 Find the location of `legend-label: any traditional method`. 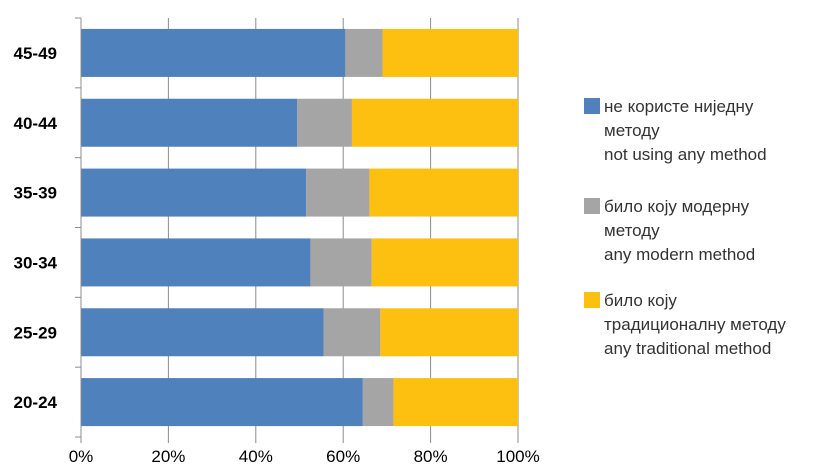

legend-label: any traditional method is located at coordinates (687, 348).